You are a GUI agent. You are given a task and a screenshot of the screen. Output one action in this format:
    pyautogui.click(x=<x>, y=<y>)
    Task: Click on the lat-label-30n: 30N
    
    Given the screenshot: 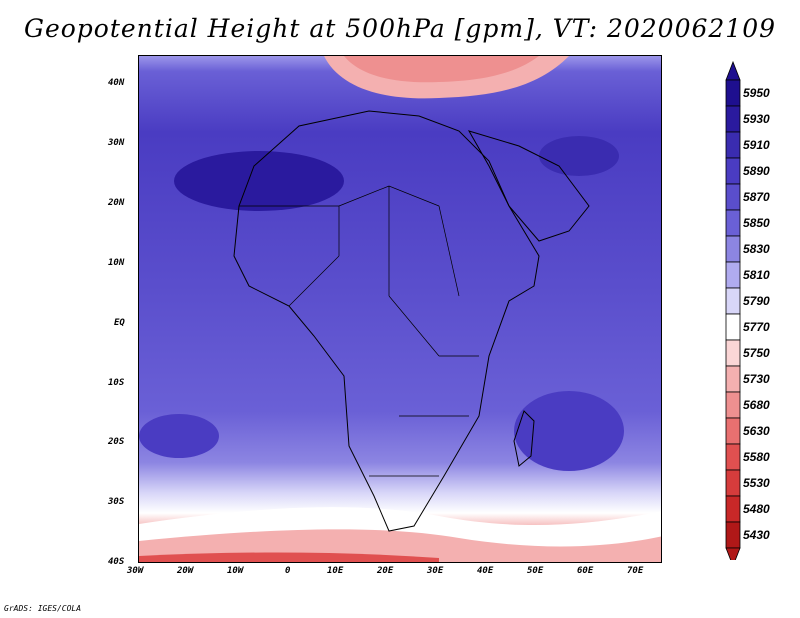 What is the action you would take?
    pyautogui.click(x=116, y=143)
    